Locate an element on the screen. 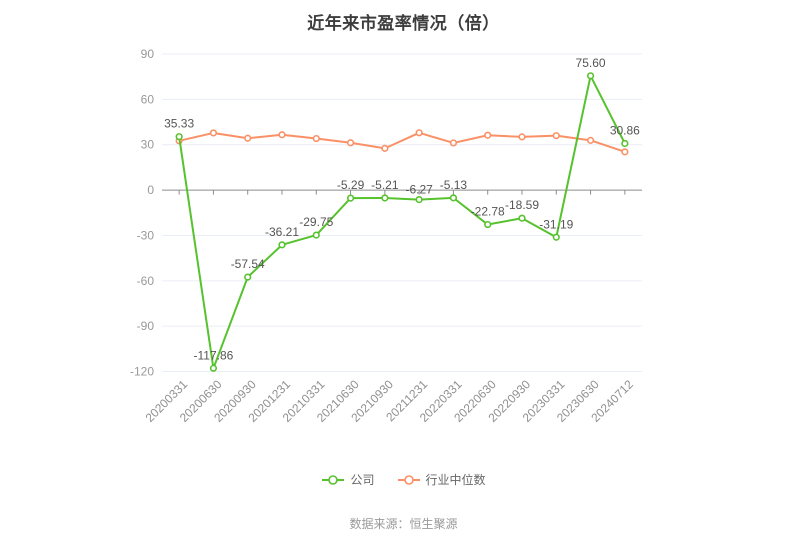 This screenshot has height=546, width=807. legend: 公司 行业中位数 is located at coordinates (403, 479).